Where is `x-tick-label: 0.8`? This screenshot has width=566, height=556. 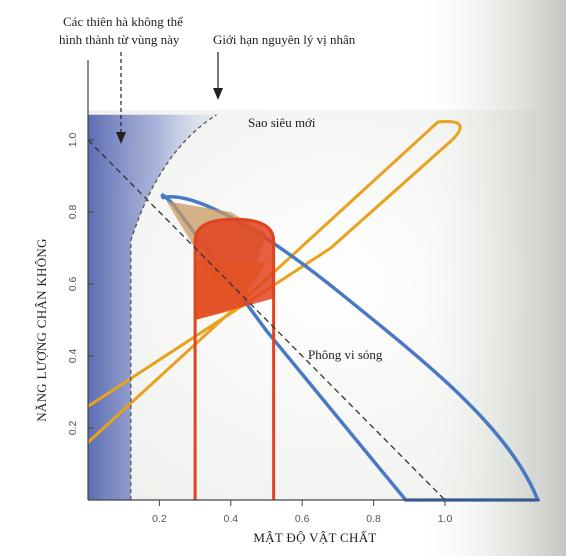 x-tick-label: 0.8 is located at coordinates (373, 519).